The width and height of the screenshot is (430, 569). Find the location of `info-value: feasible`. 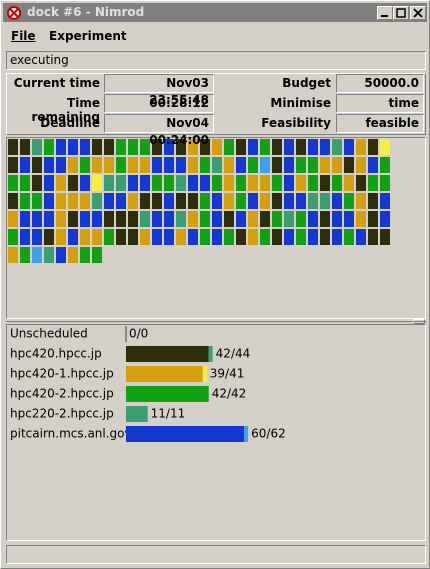

info-value: feasible is located at coordinates (380, 123).